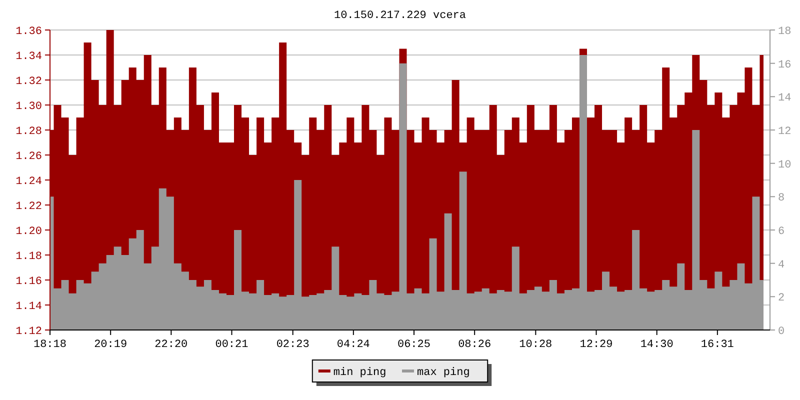  Describe the element at coordinates (29, 57) in the screenshot. I see `y-tick-label: 1.34` at that location.